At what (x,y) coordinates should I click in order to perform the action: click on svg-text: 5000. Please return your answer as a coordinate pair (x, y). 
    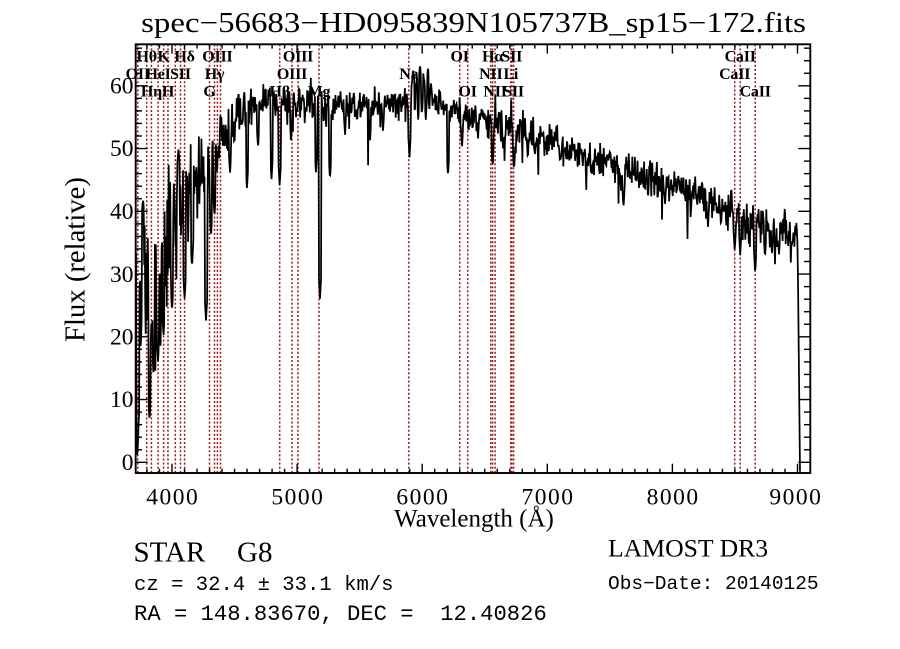
    Looking at the image, I should click on (297, 498).